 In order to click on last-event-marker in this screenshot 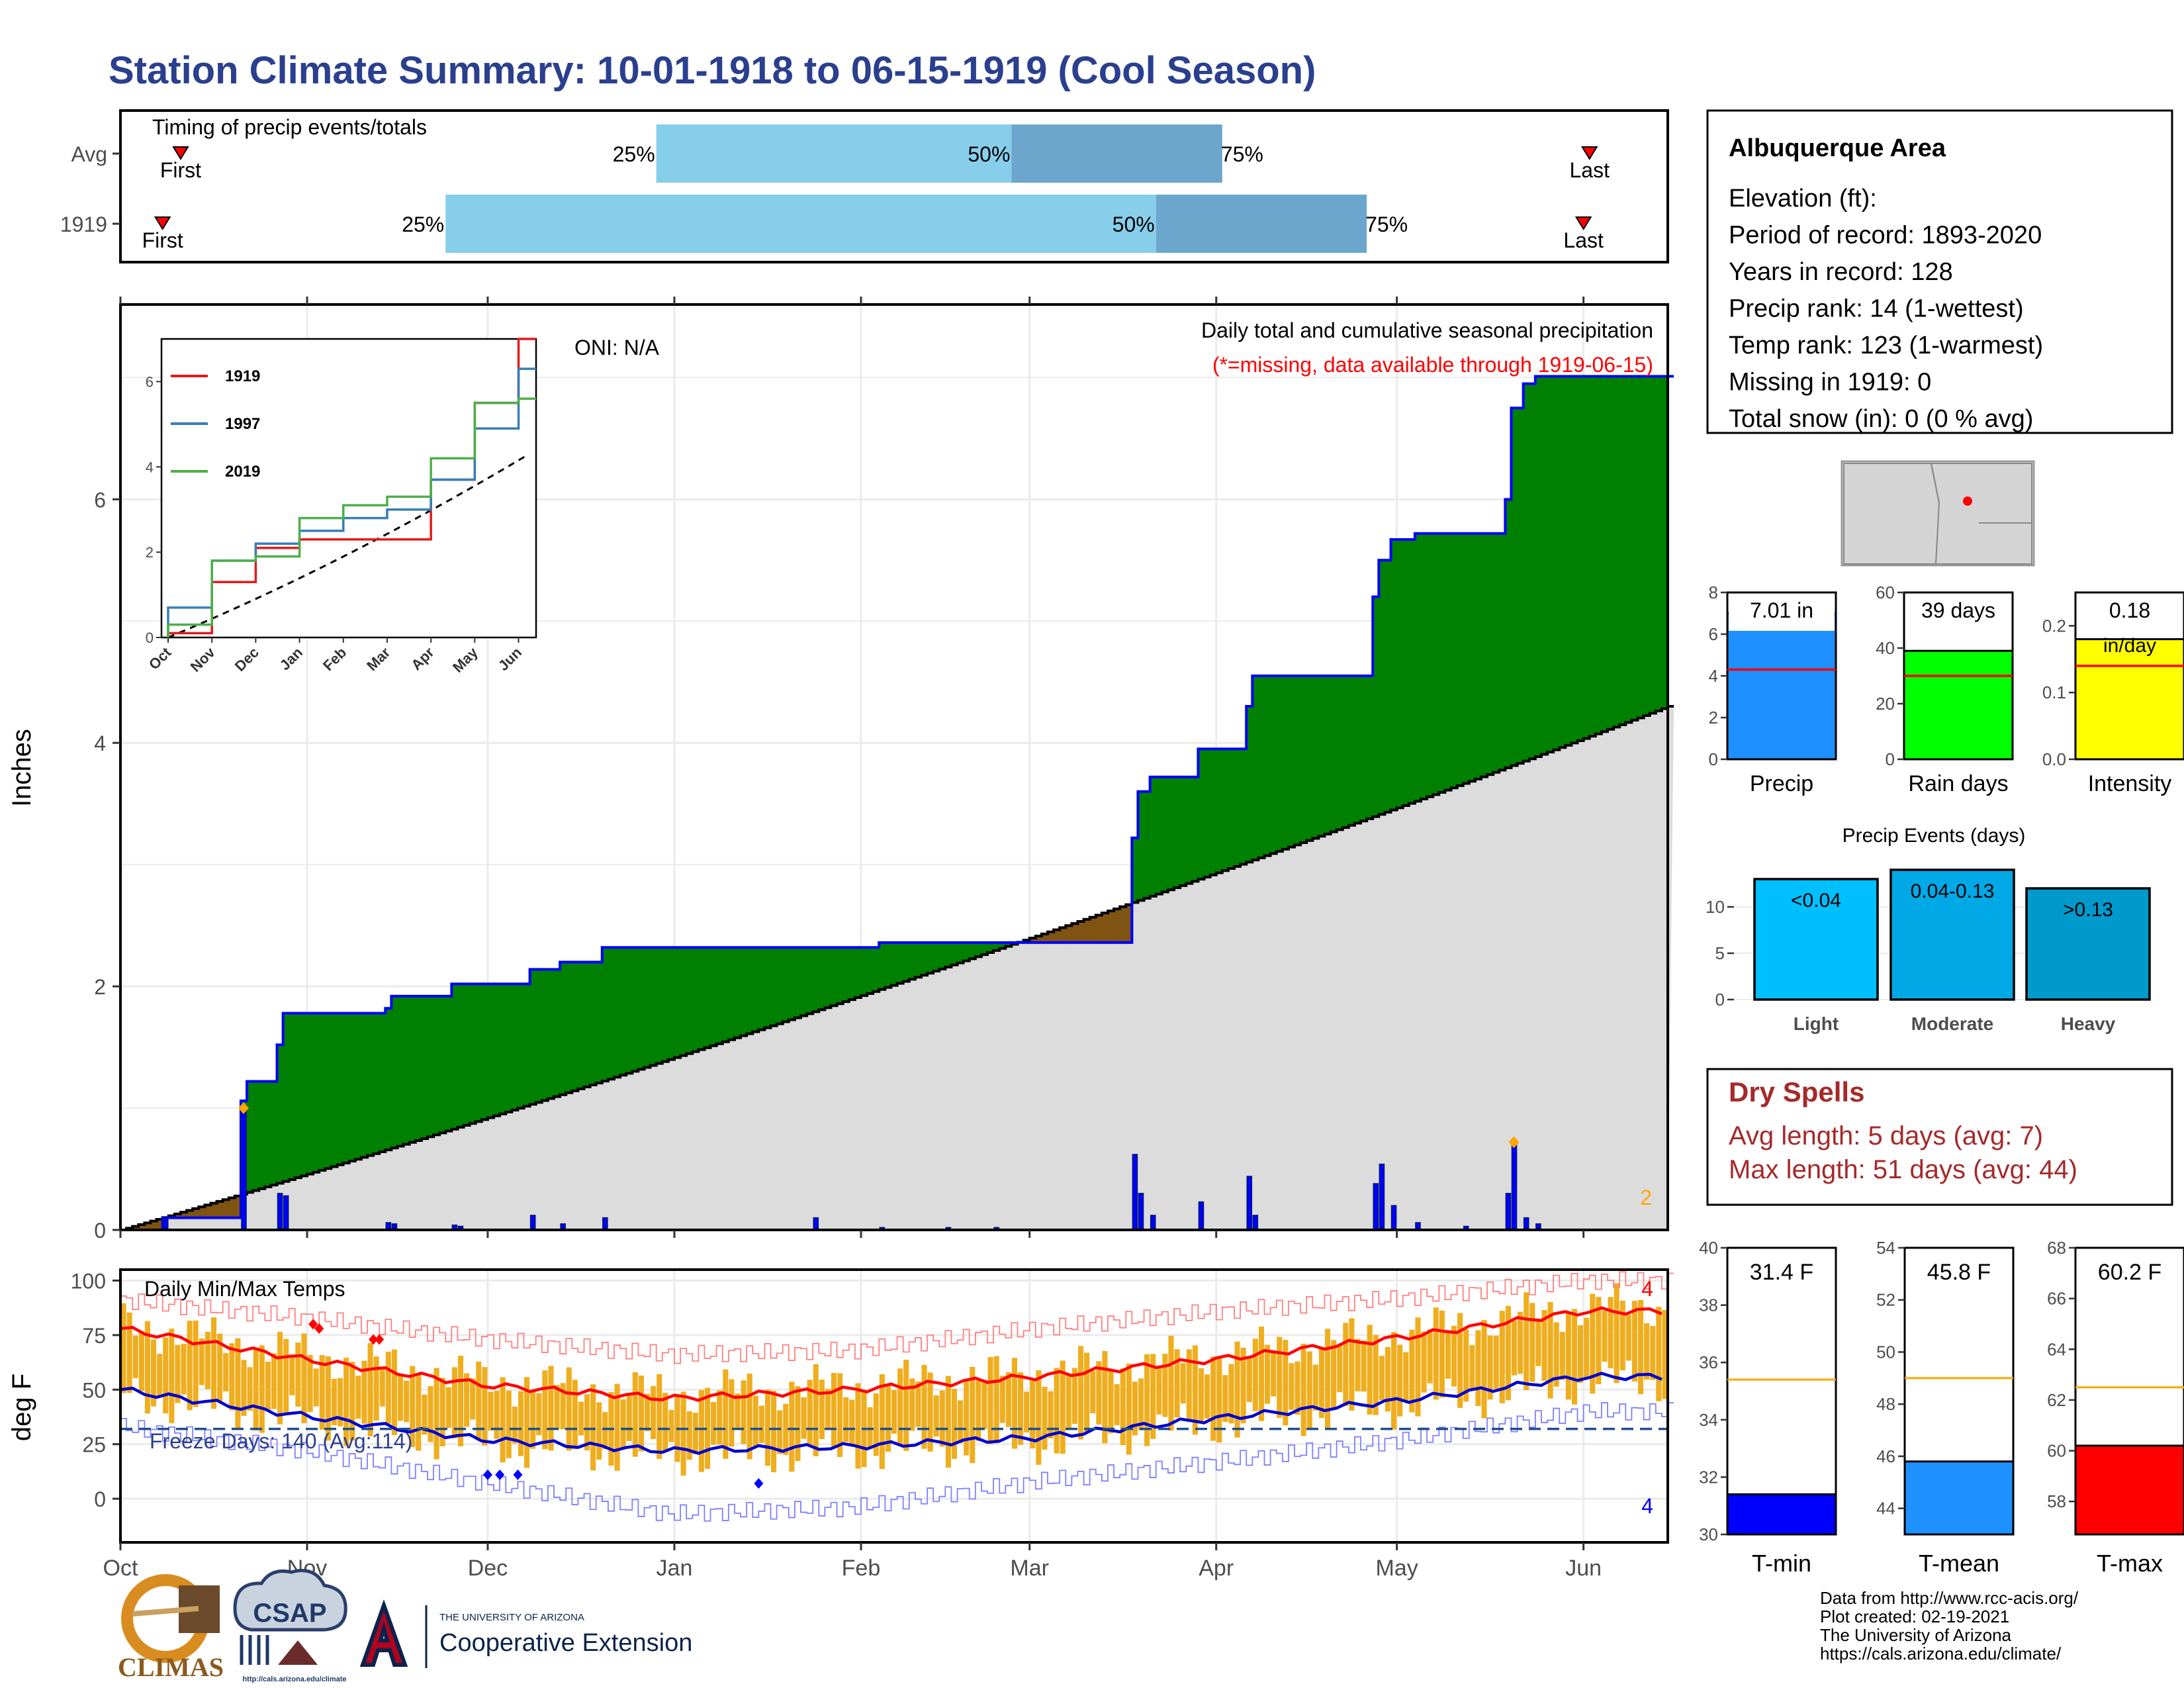, I will do `click(1589, 153)`.